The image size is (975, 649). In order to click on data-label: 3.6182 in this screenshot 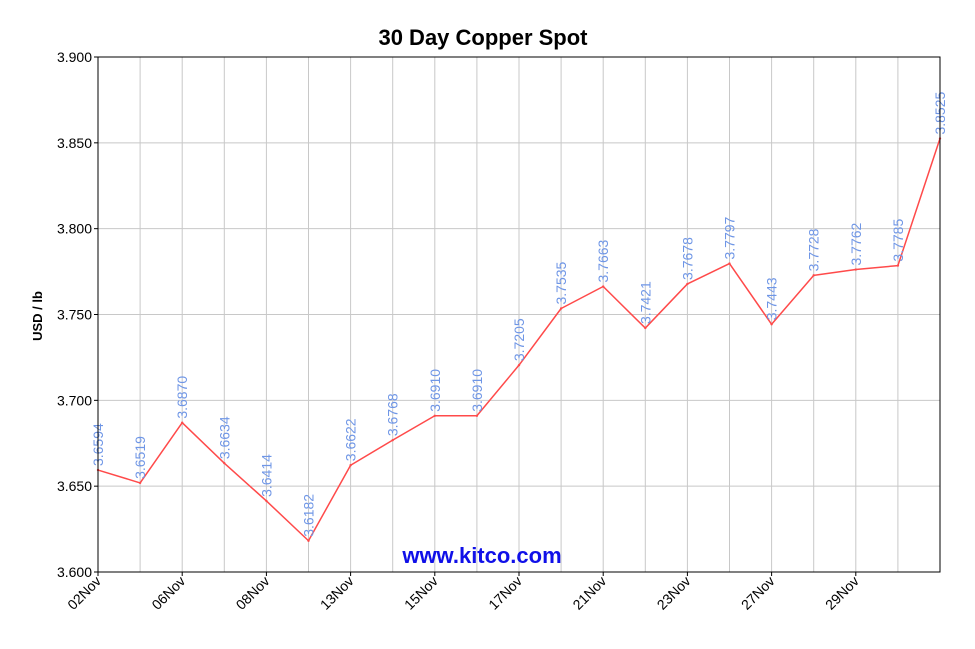, I will do `click(309, 515)`.